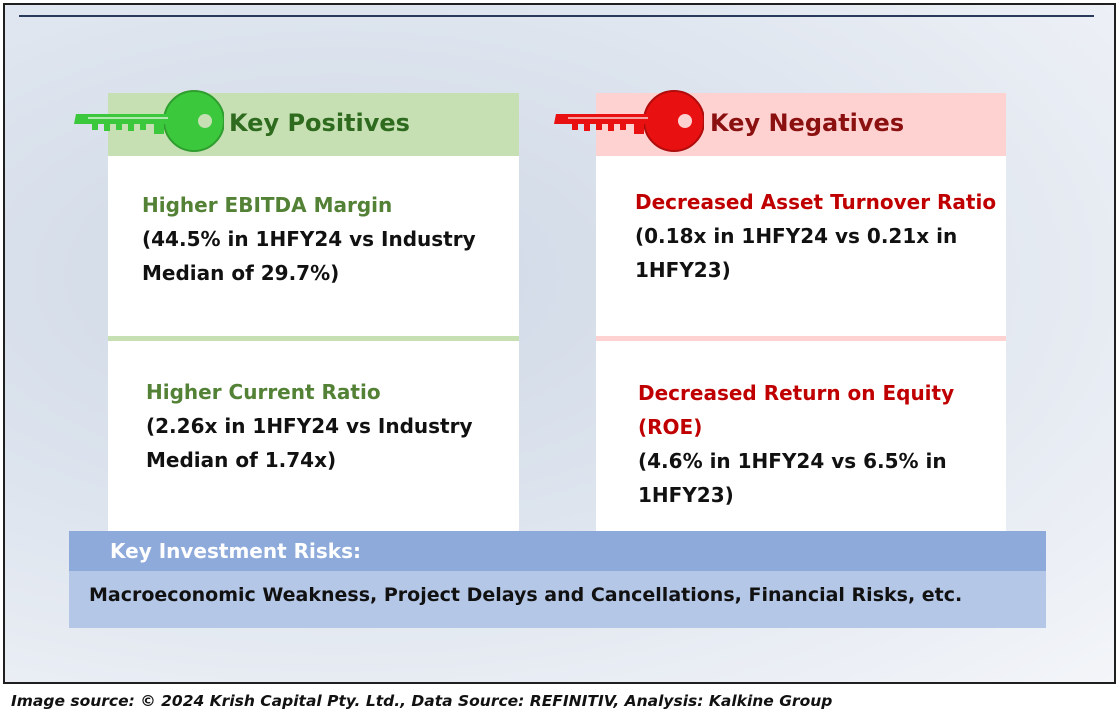 This screenshot has width=1120, height=721. What do you see at coordinates (796, 393) in the screenshot?
I see `negative-item-title: Decreased Return on Equity` at bounding box center [796, 393].